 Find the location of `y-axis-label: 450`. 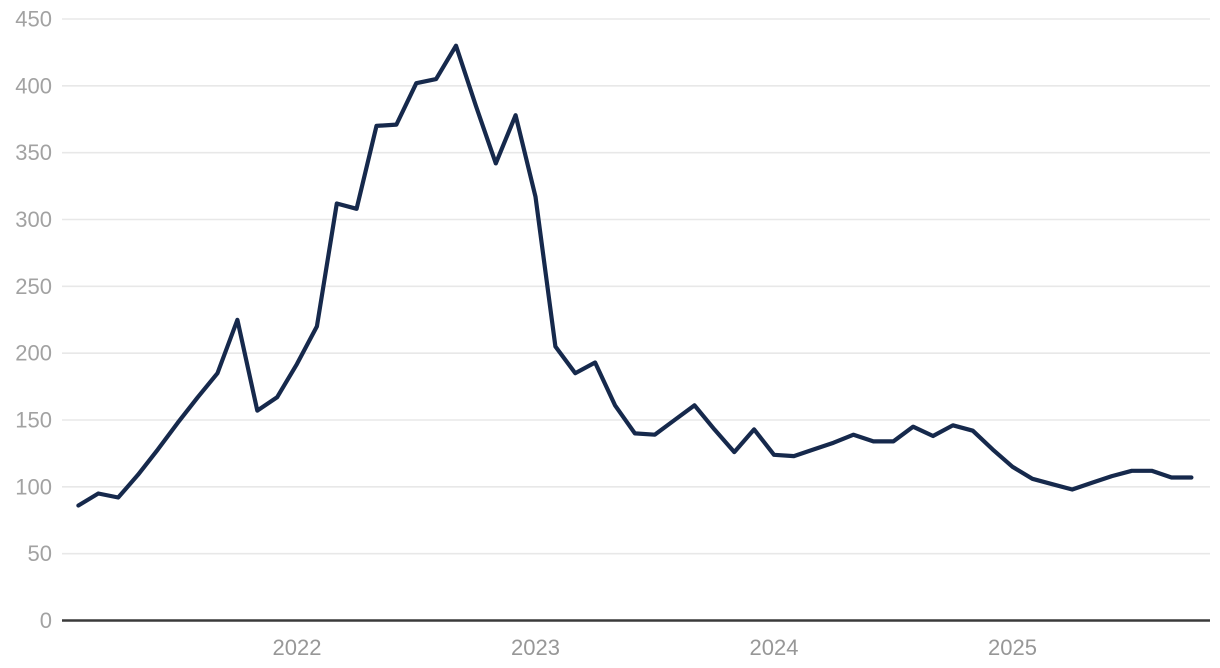

y-axis-label: 450 is located at coordinates (33, 19).